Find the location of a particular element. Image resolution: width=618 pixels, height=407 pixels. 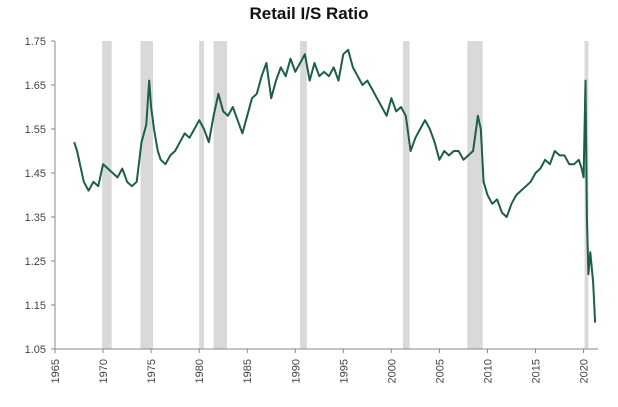

x-tick-label: 1990 is located at coordinates (296, 371).